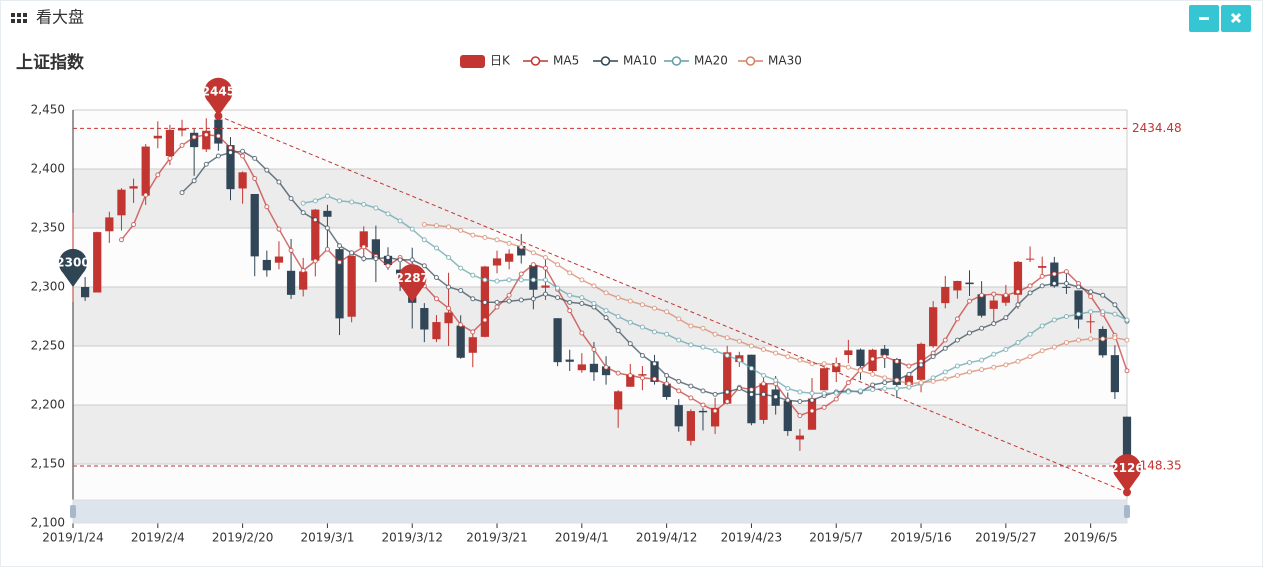 Image resolution: width=1263 pixels, height=567 pixels. What do you see at coordinates (243, 538) in the screenshot?
I see `x-tick-label: 2019/2/20` at bounding box center [243, 538].